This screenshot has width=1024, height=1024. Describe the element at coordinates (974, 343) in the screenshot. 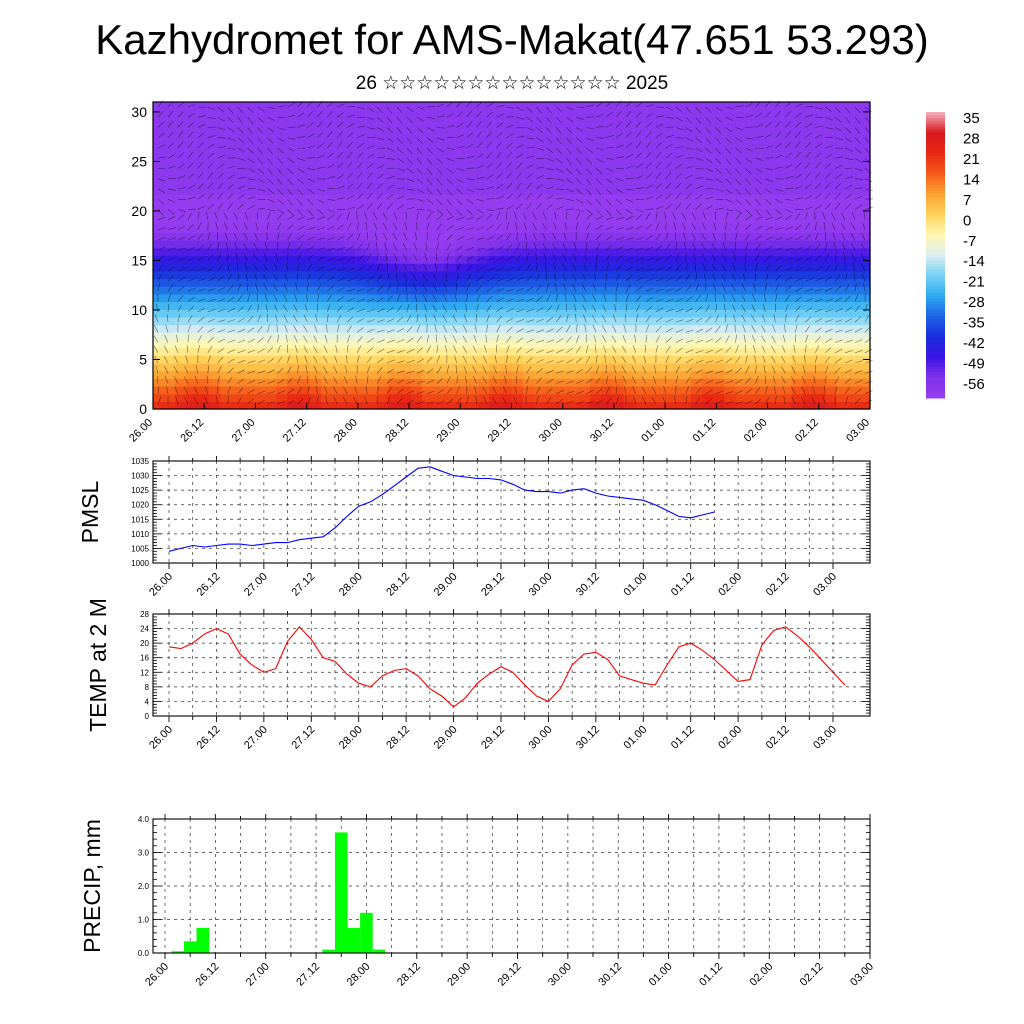

I see `colorbar-label: -42` at that location.